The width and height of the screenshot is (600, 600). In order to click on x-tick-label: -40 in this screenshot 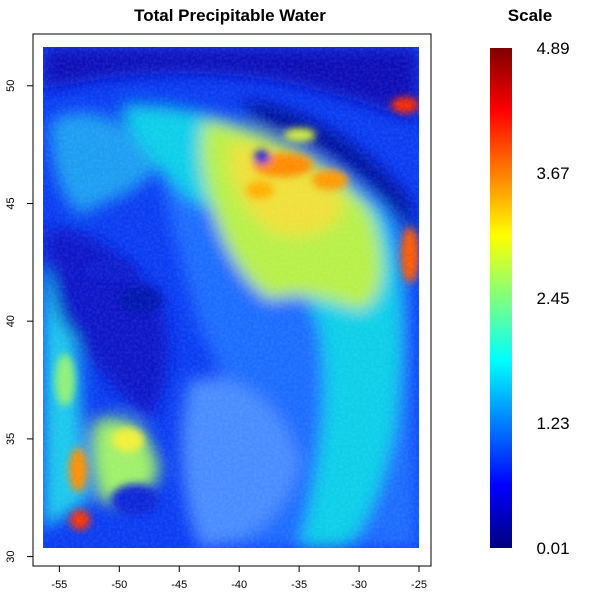, I will do `click(239, 585)`.